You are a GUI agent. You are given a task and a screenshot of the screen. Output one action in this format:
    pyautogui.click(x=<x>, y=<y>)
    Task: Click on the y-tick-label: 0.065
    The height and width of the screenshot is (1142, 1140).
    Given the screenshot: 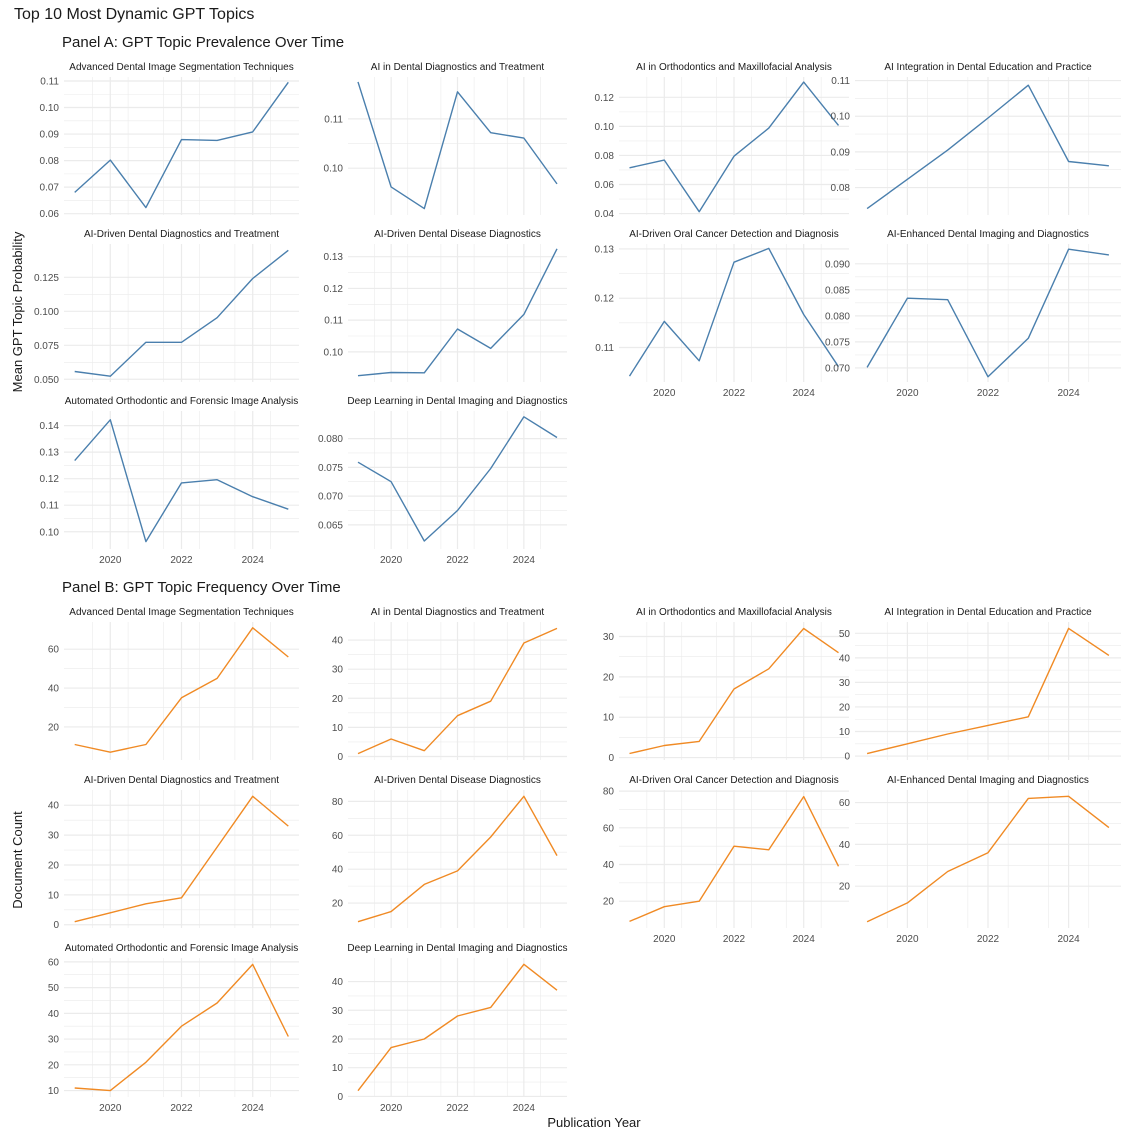 What is the action you would take?
    pyautogui.click(x=330, y=525)
    